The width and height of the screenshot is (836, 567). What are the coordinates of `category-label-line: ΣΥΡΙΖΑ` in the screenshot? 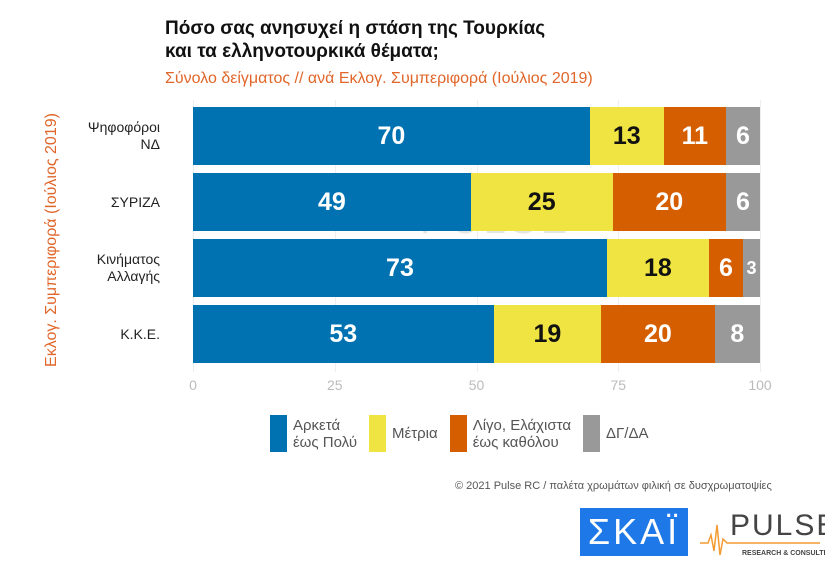 It's located at (135, 201).